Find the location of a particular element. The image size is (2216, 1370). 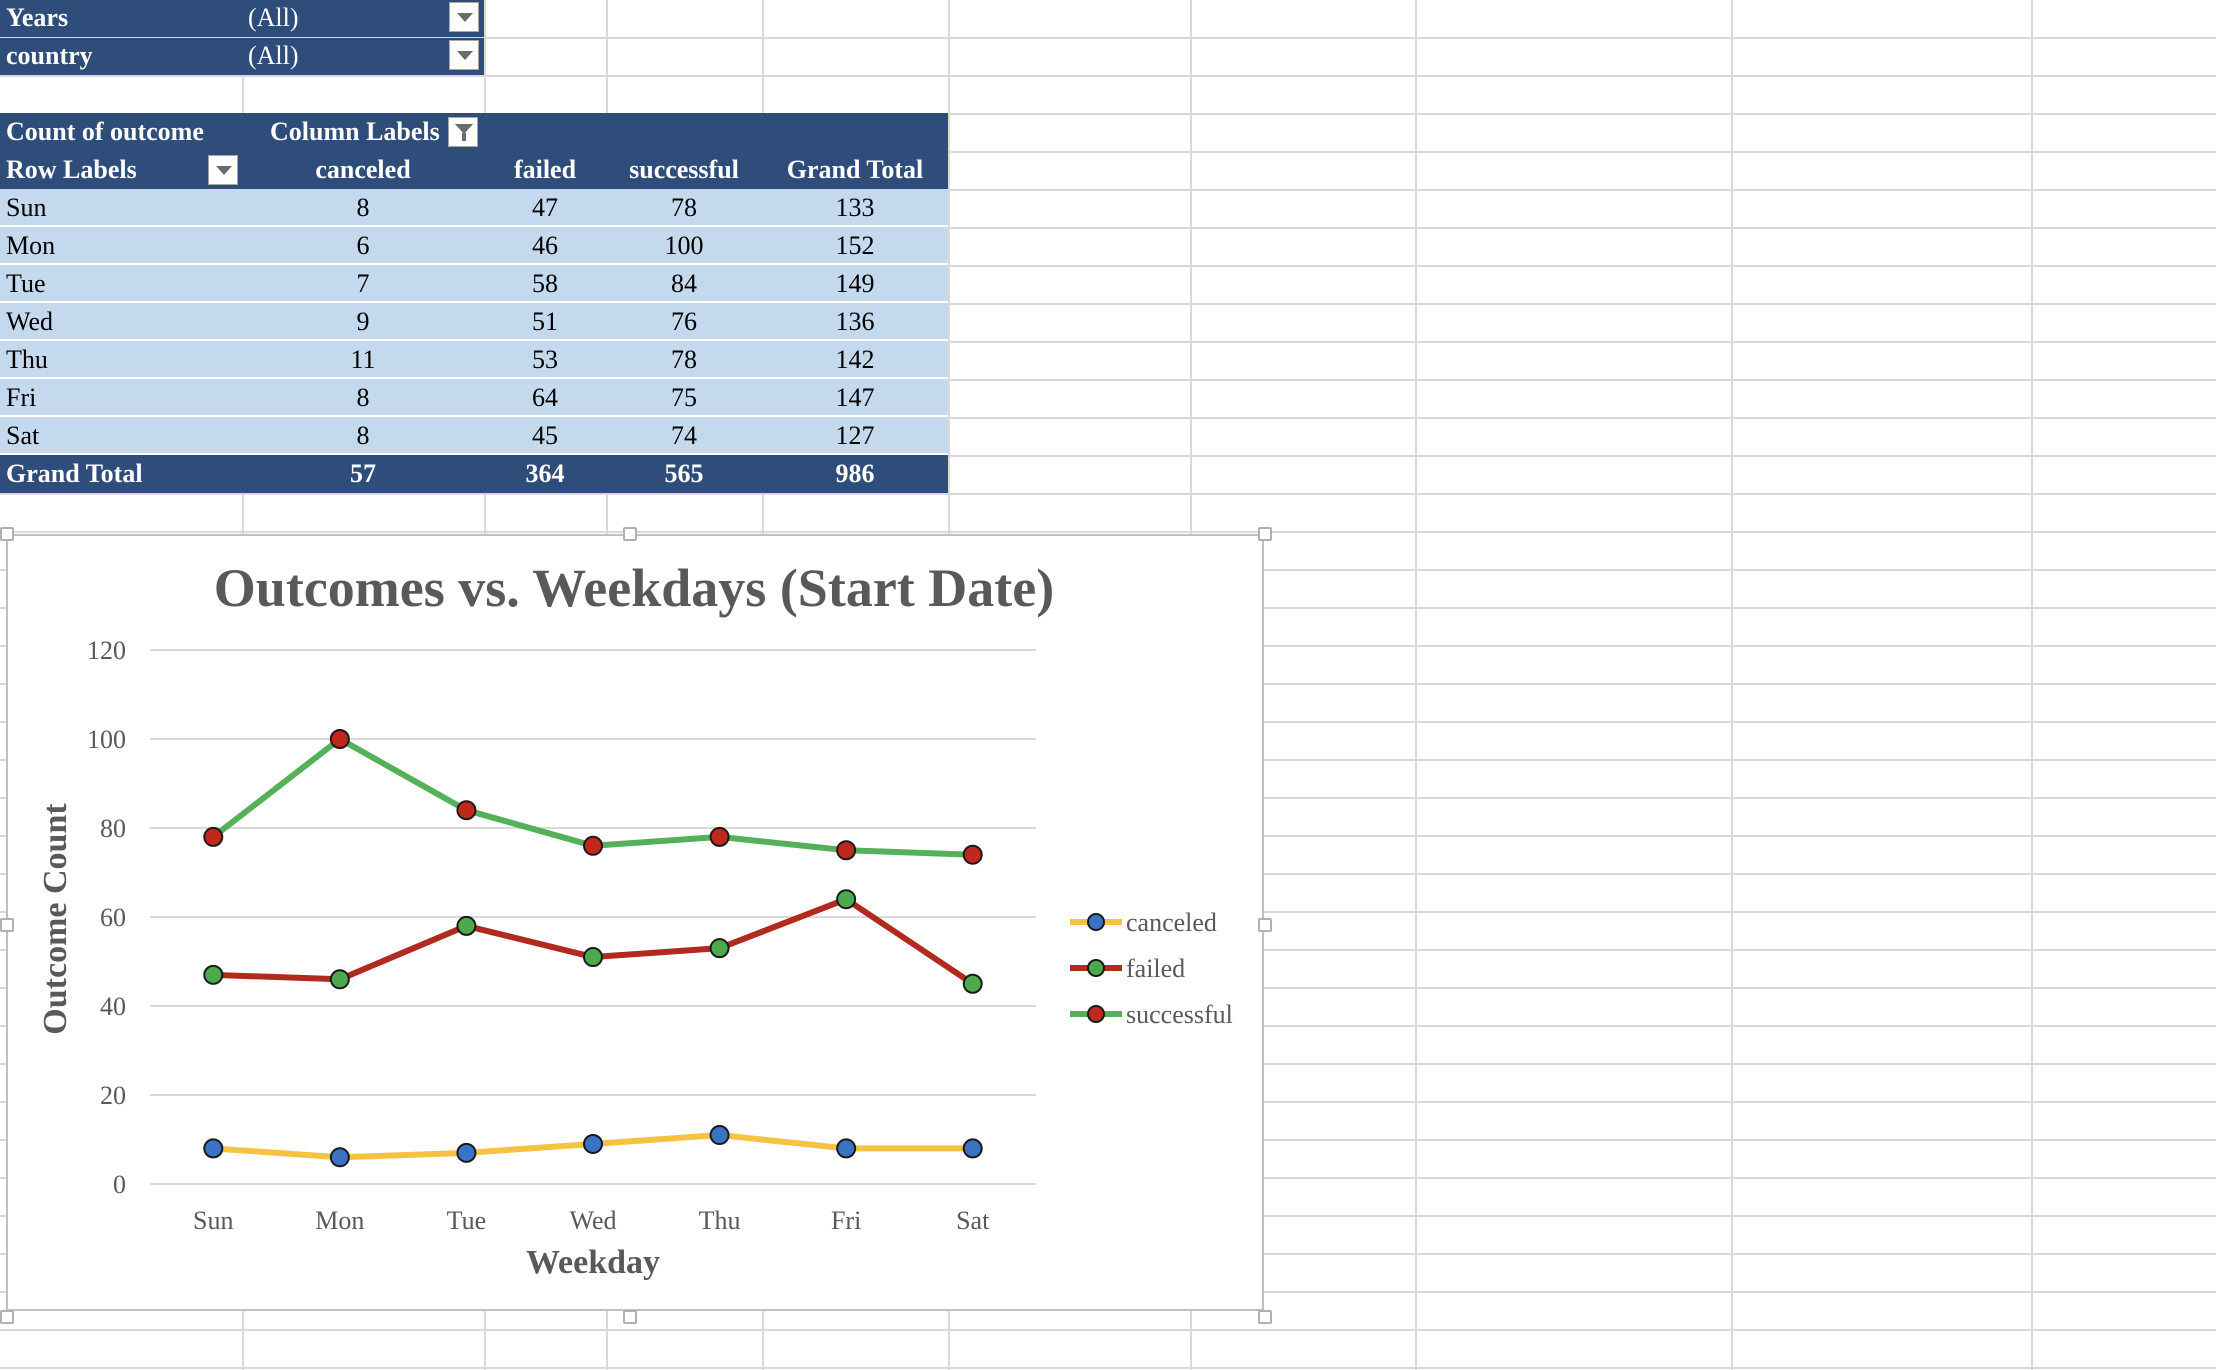

pivot-corner-label: Count of outcome is located at coordinates (105, 131).